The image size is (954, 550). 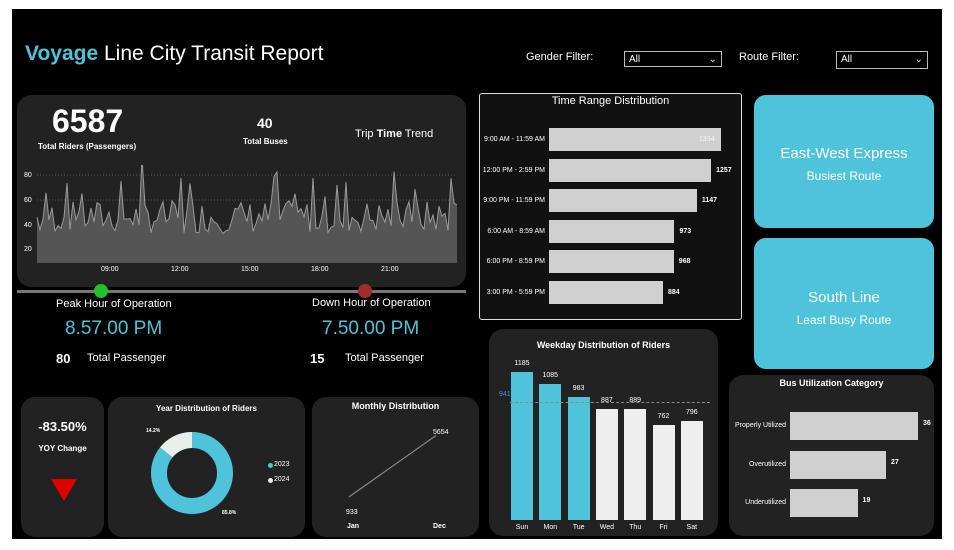 I want to click on time-range-bar-value: 1147, so click(x=709, y=200).